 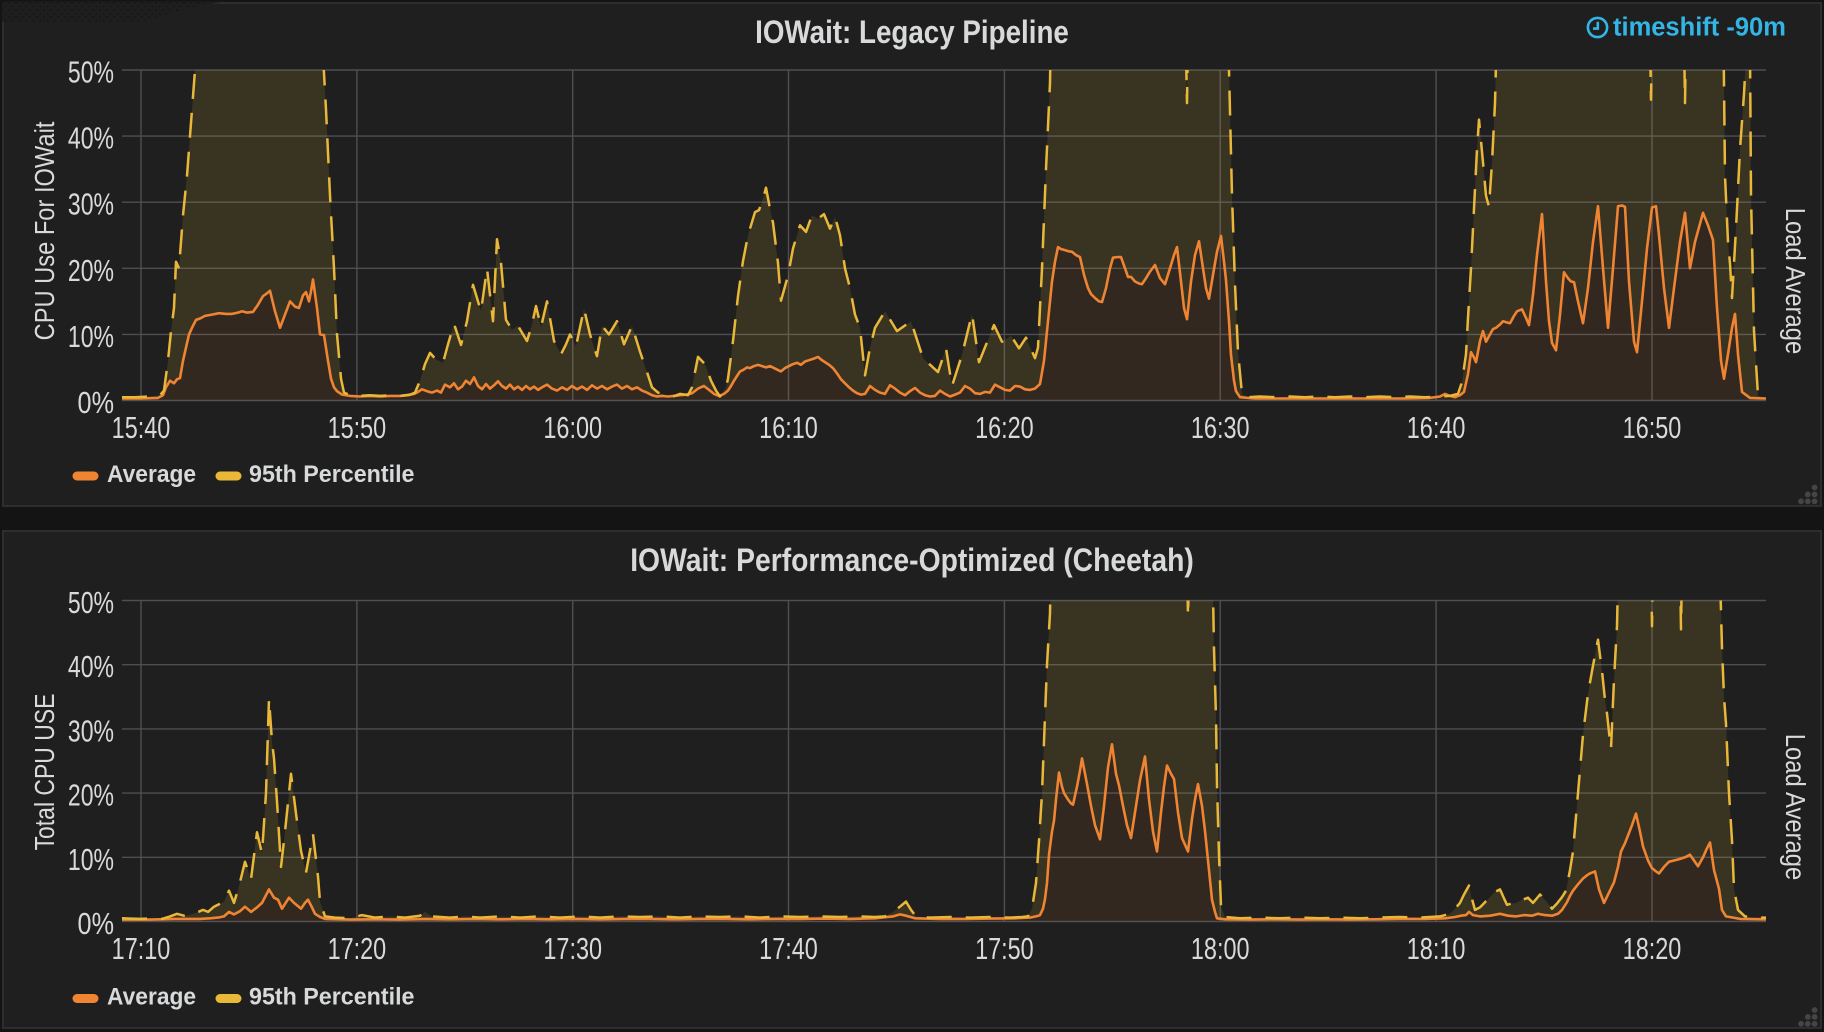 What do you see at coordinates (357, 948) in the screenshot?
I see `svg-text: 17:20` at bounding box center [357, 948].